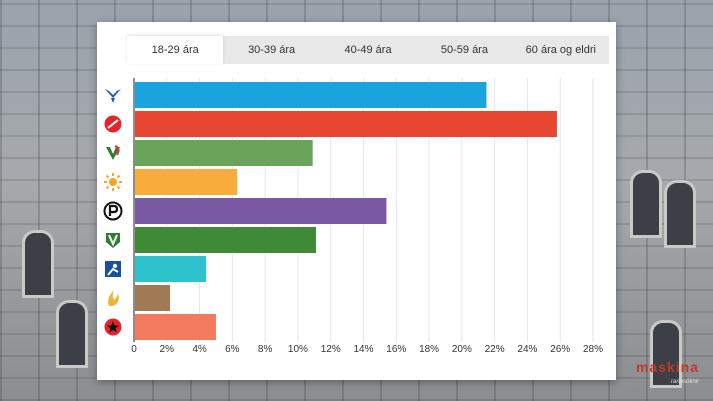 The height and width of the screenshot is (401, 713). Describe the element at coordinates (113, 211) in the screenshot. I see `pirate-icon` at that location.